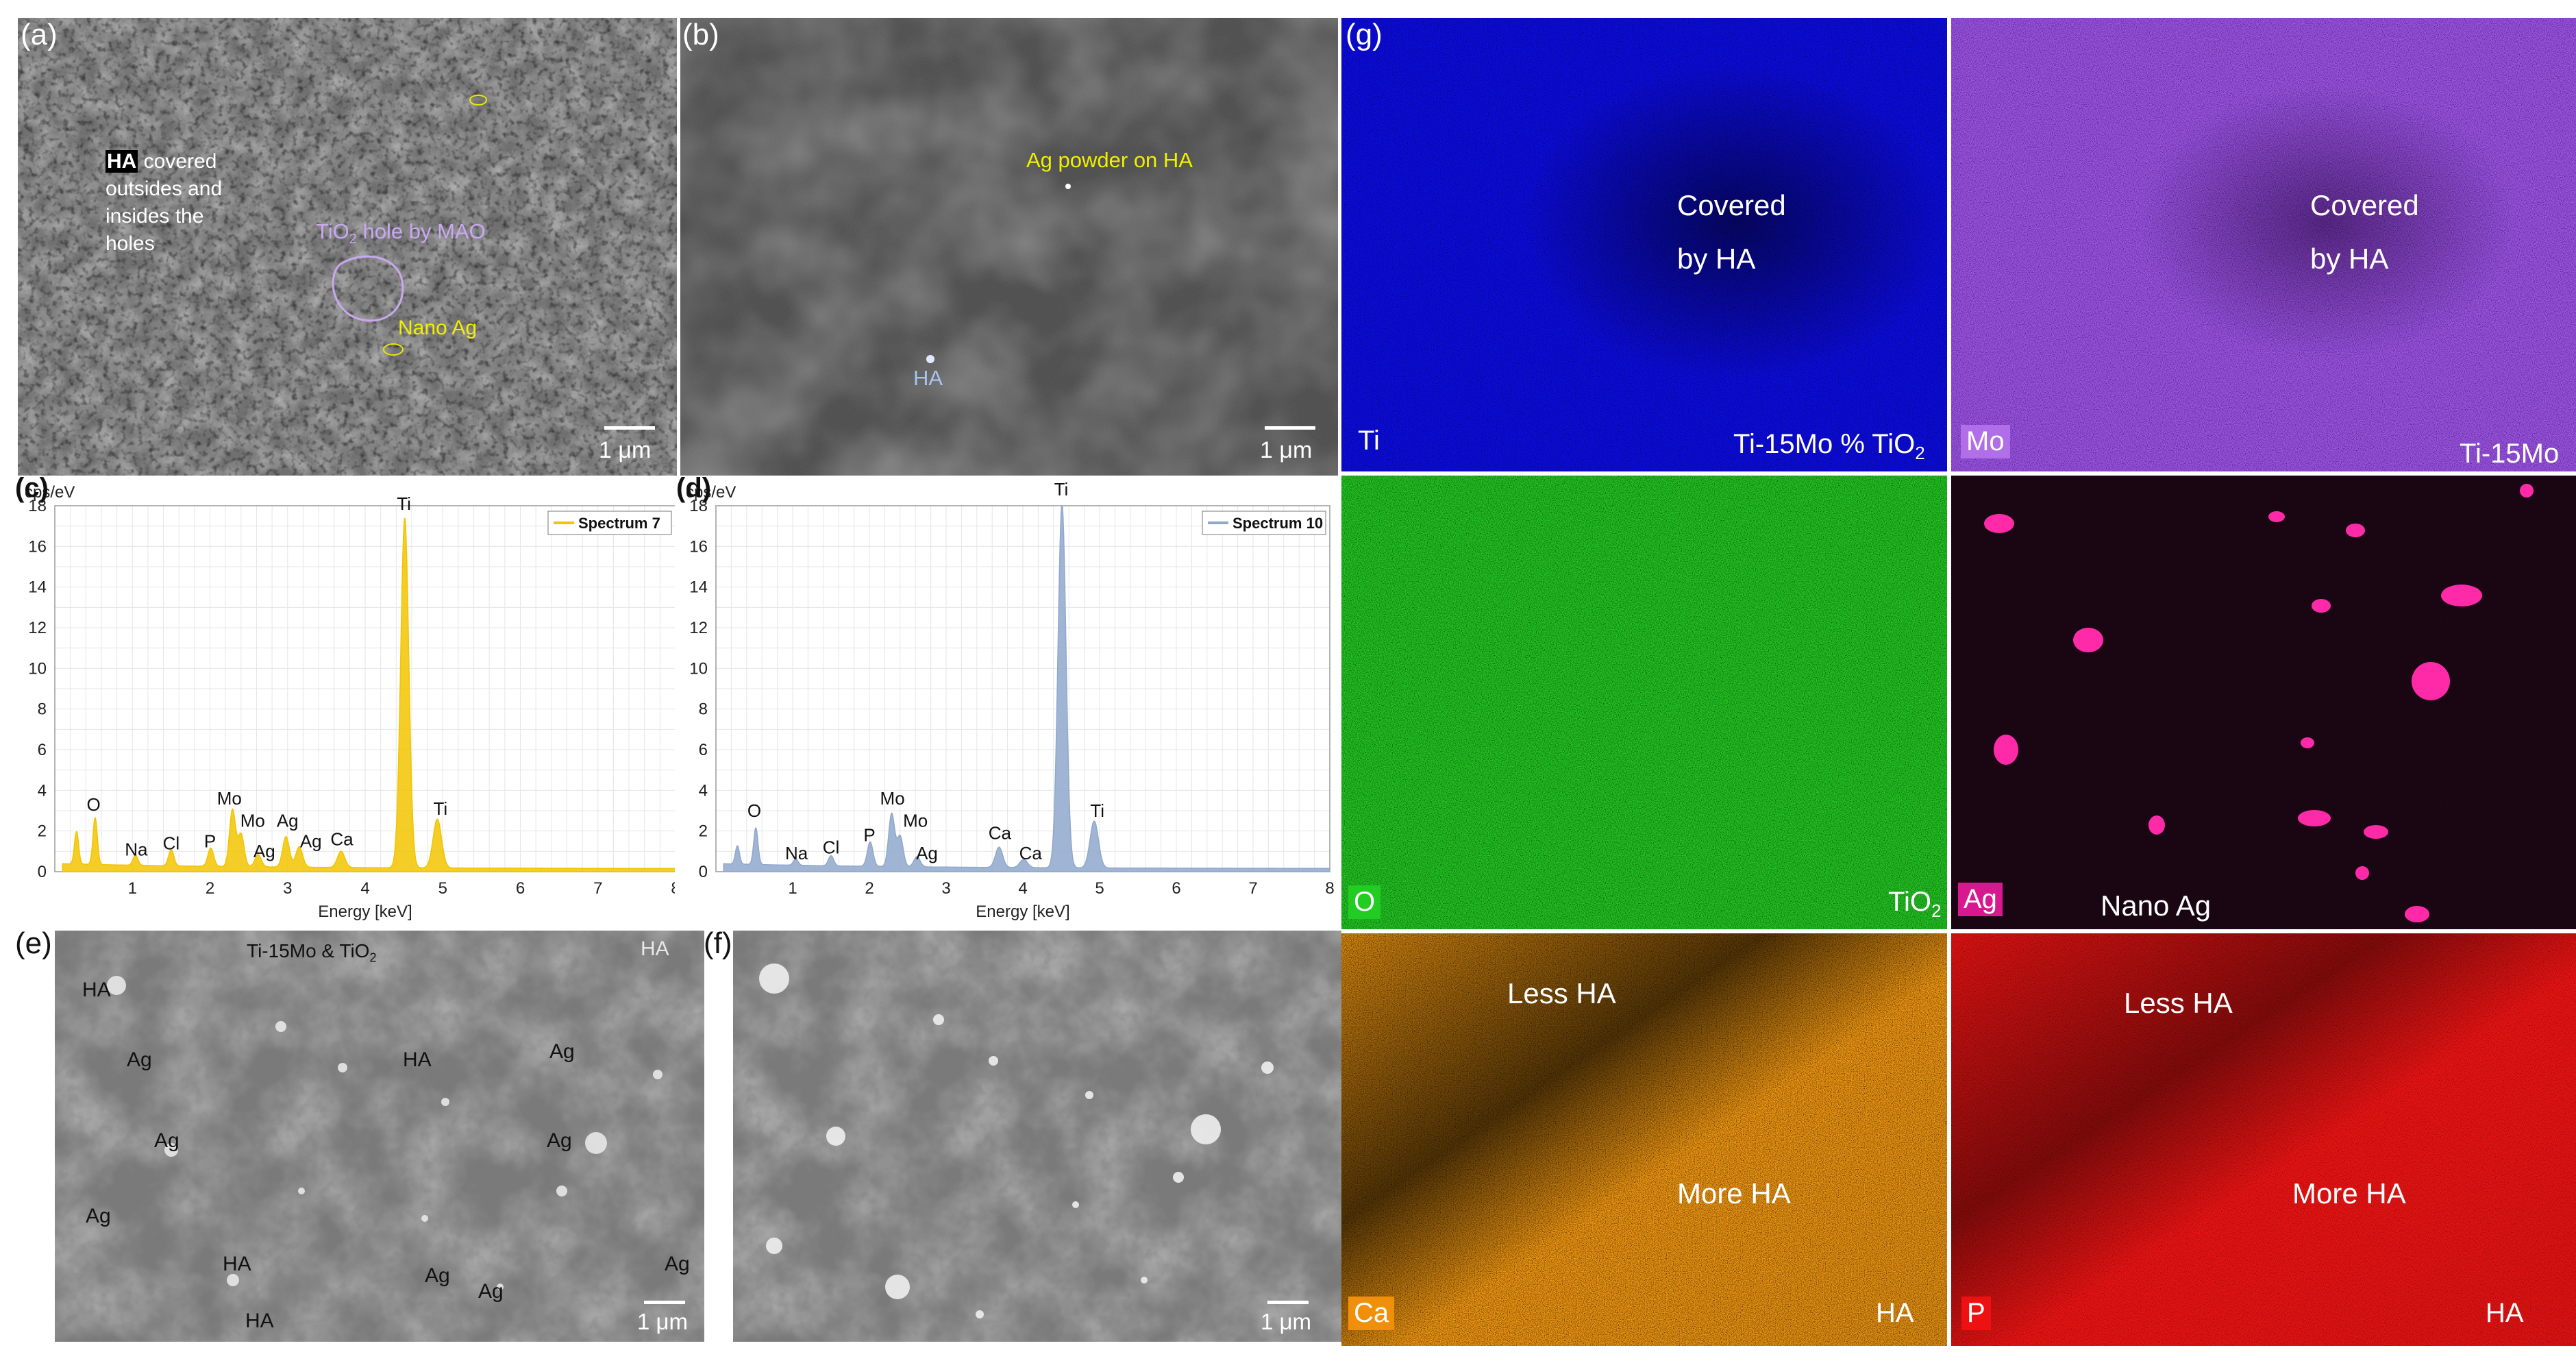 The height and width of the screenshot is (1363, 2576). Describe the element at coordinates (210, 888) in the screenshot. I see `spec-c-xtick: 2` at that location.